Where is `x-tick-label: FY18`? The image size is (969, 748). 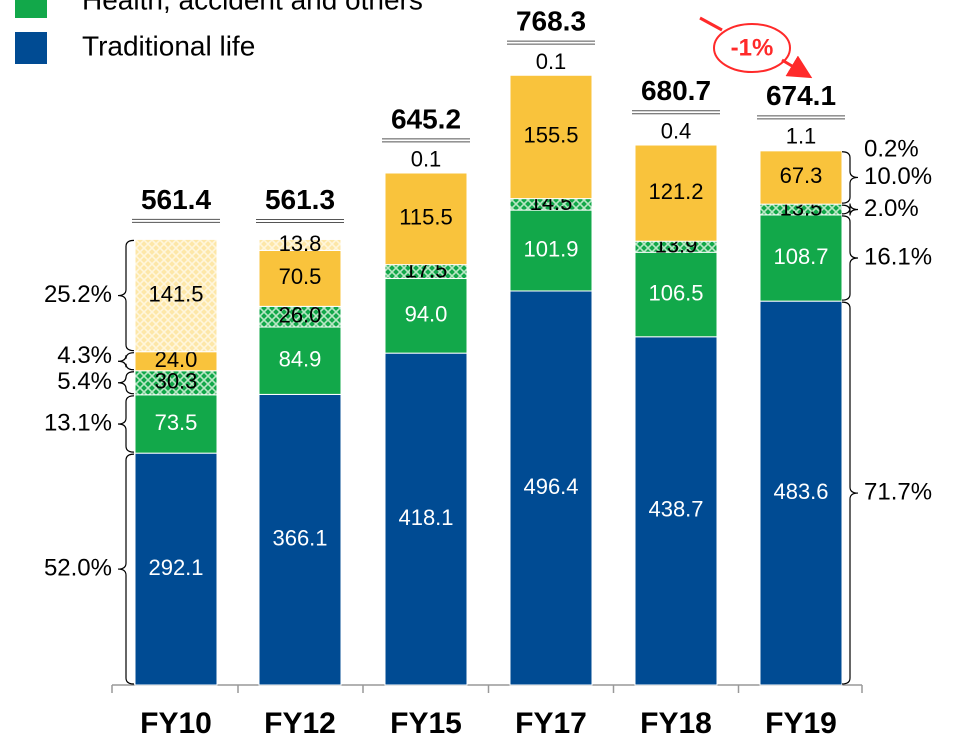 x-tick-label: FY18 is located at coordinates (676, 723).